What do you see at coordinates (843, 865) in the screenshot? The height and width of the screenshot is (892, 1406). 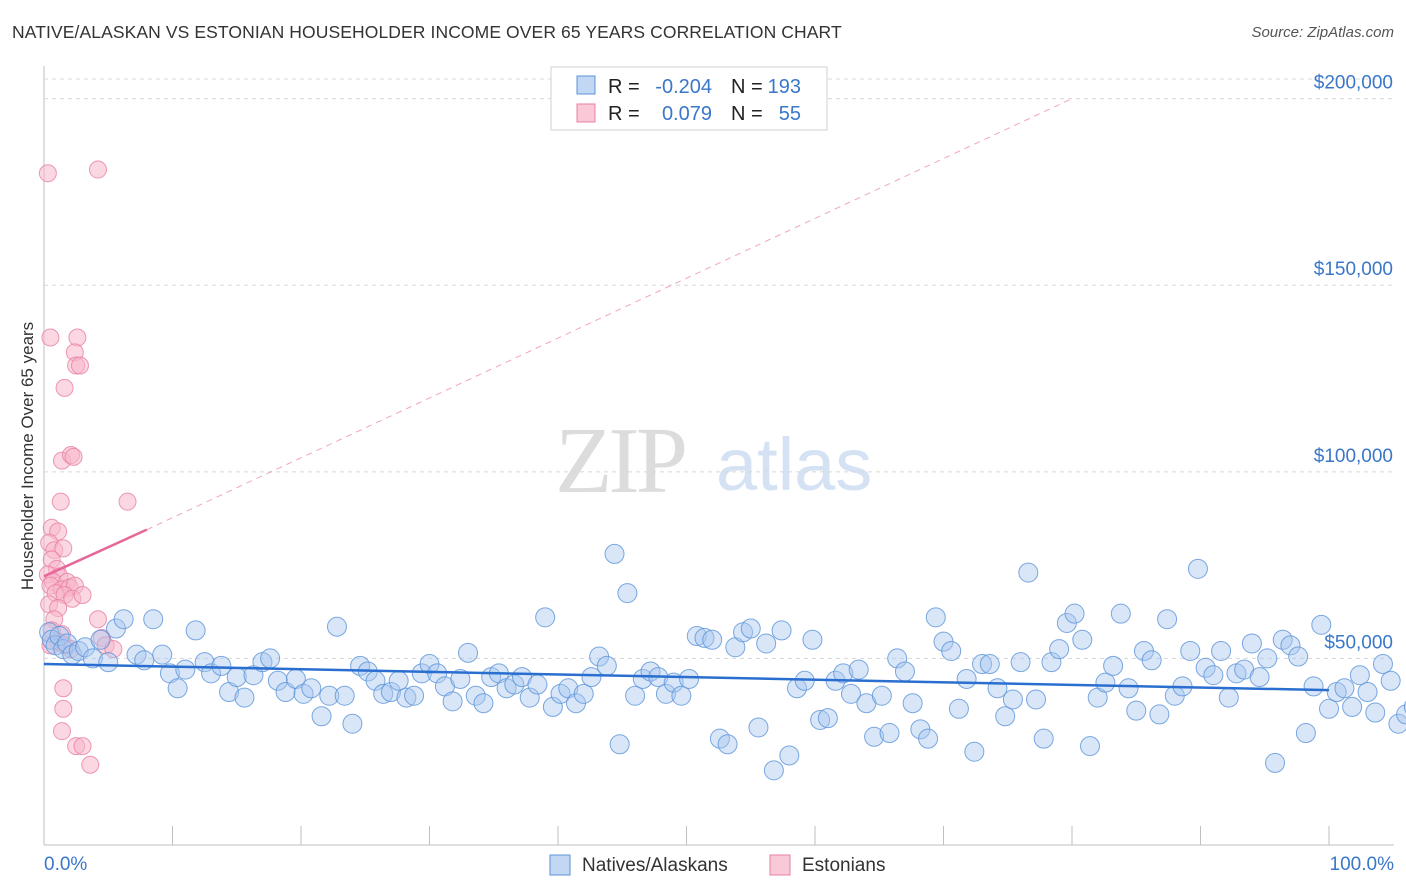 I see `legend-estonian-label: Estonians` at bounding box center [843, 865].